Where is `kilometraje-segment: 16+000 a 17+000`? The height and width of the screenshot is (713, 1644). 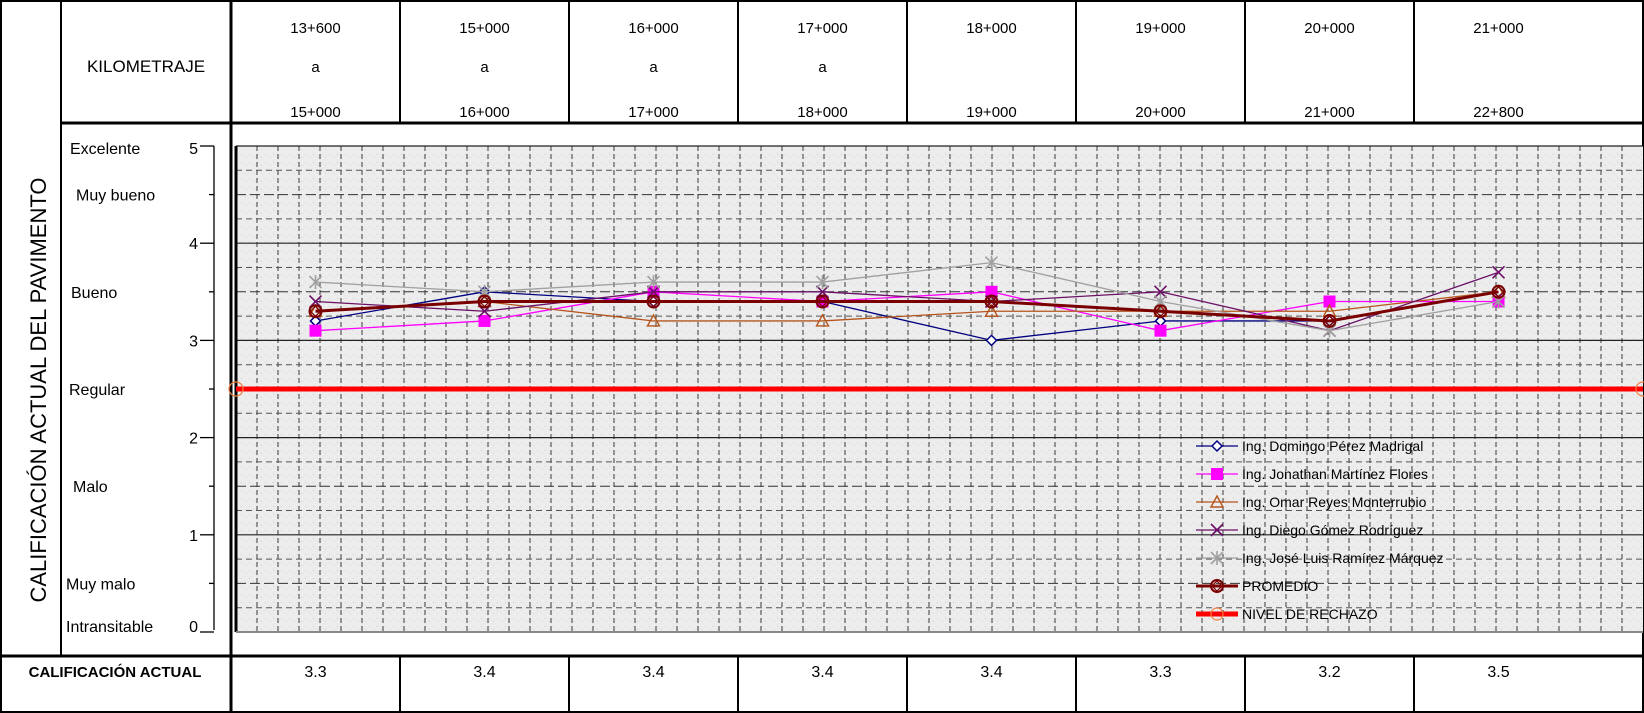
kilometraje-segment: 16+000 a 17+000 is located at coordinates (653, 70).